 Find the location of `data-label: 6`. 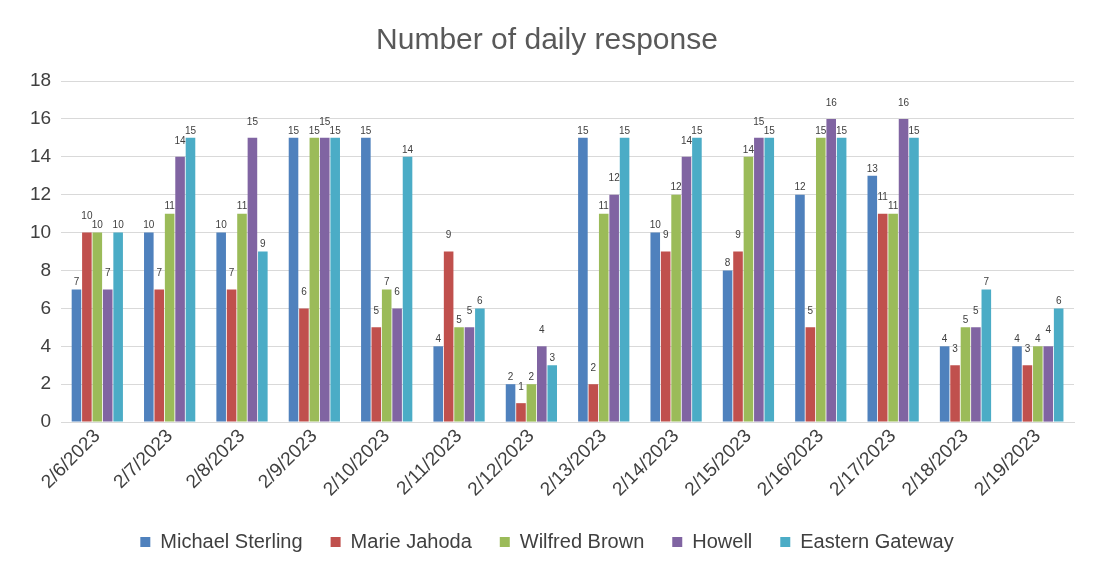

data-label: 6 is located at coordinates (480, 301).